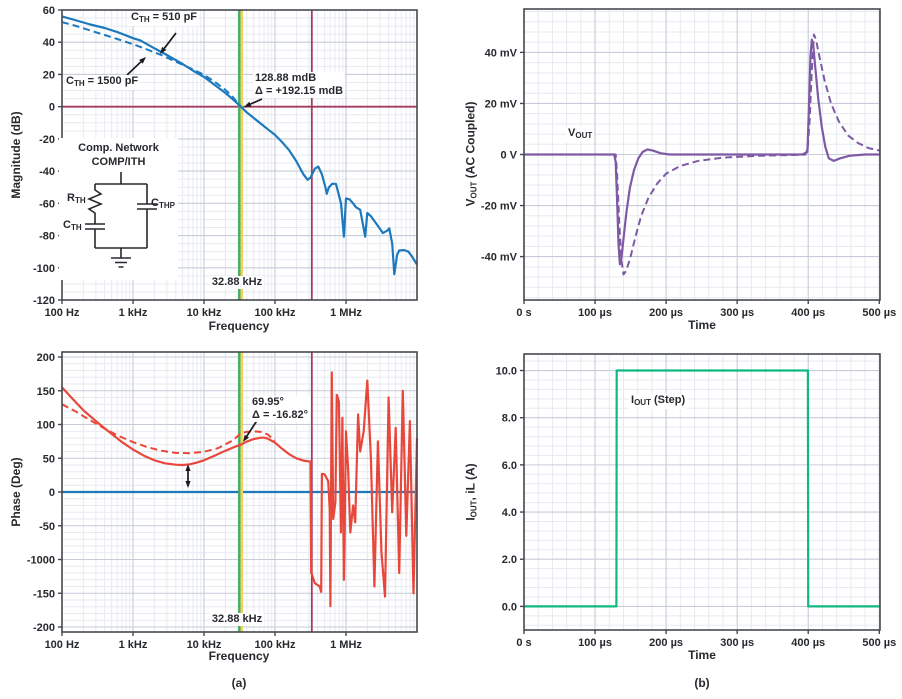 The height and width of the screenshot is (699, 902). I want to click on phase-margin-annotation: 69.95° Δ = -16.82°, so click(280, 409).